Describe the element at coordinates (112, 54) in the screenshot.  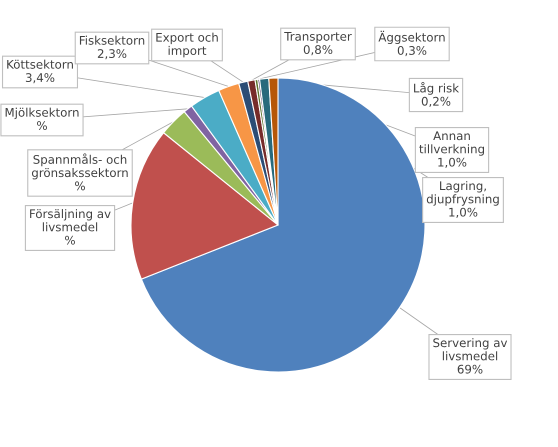
I see `data-label: 2,3%` at that location.